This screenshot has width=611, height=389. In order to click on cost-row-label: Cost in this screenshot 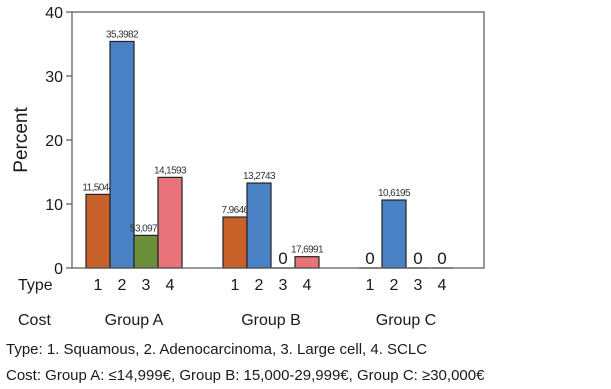, I will do `click(34, 320)`.